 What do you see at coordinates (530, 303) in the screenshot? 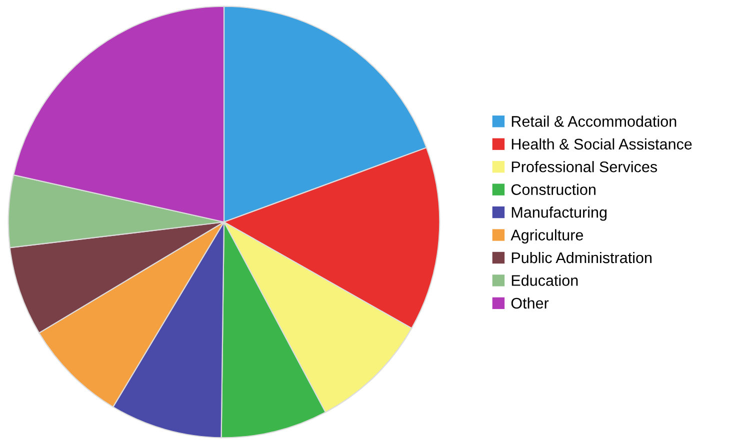
I see `legend-label: Other` at bounding box center [530, 303].